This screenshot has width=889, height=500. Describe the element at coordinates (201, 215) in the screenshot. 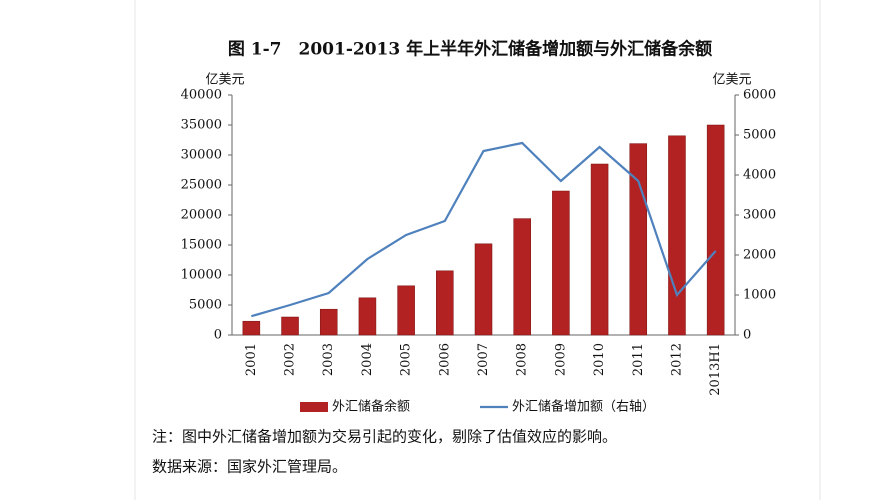

I see `y-tick-label: 20000` at that location.